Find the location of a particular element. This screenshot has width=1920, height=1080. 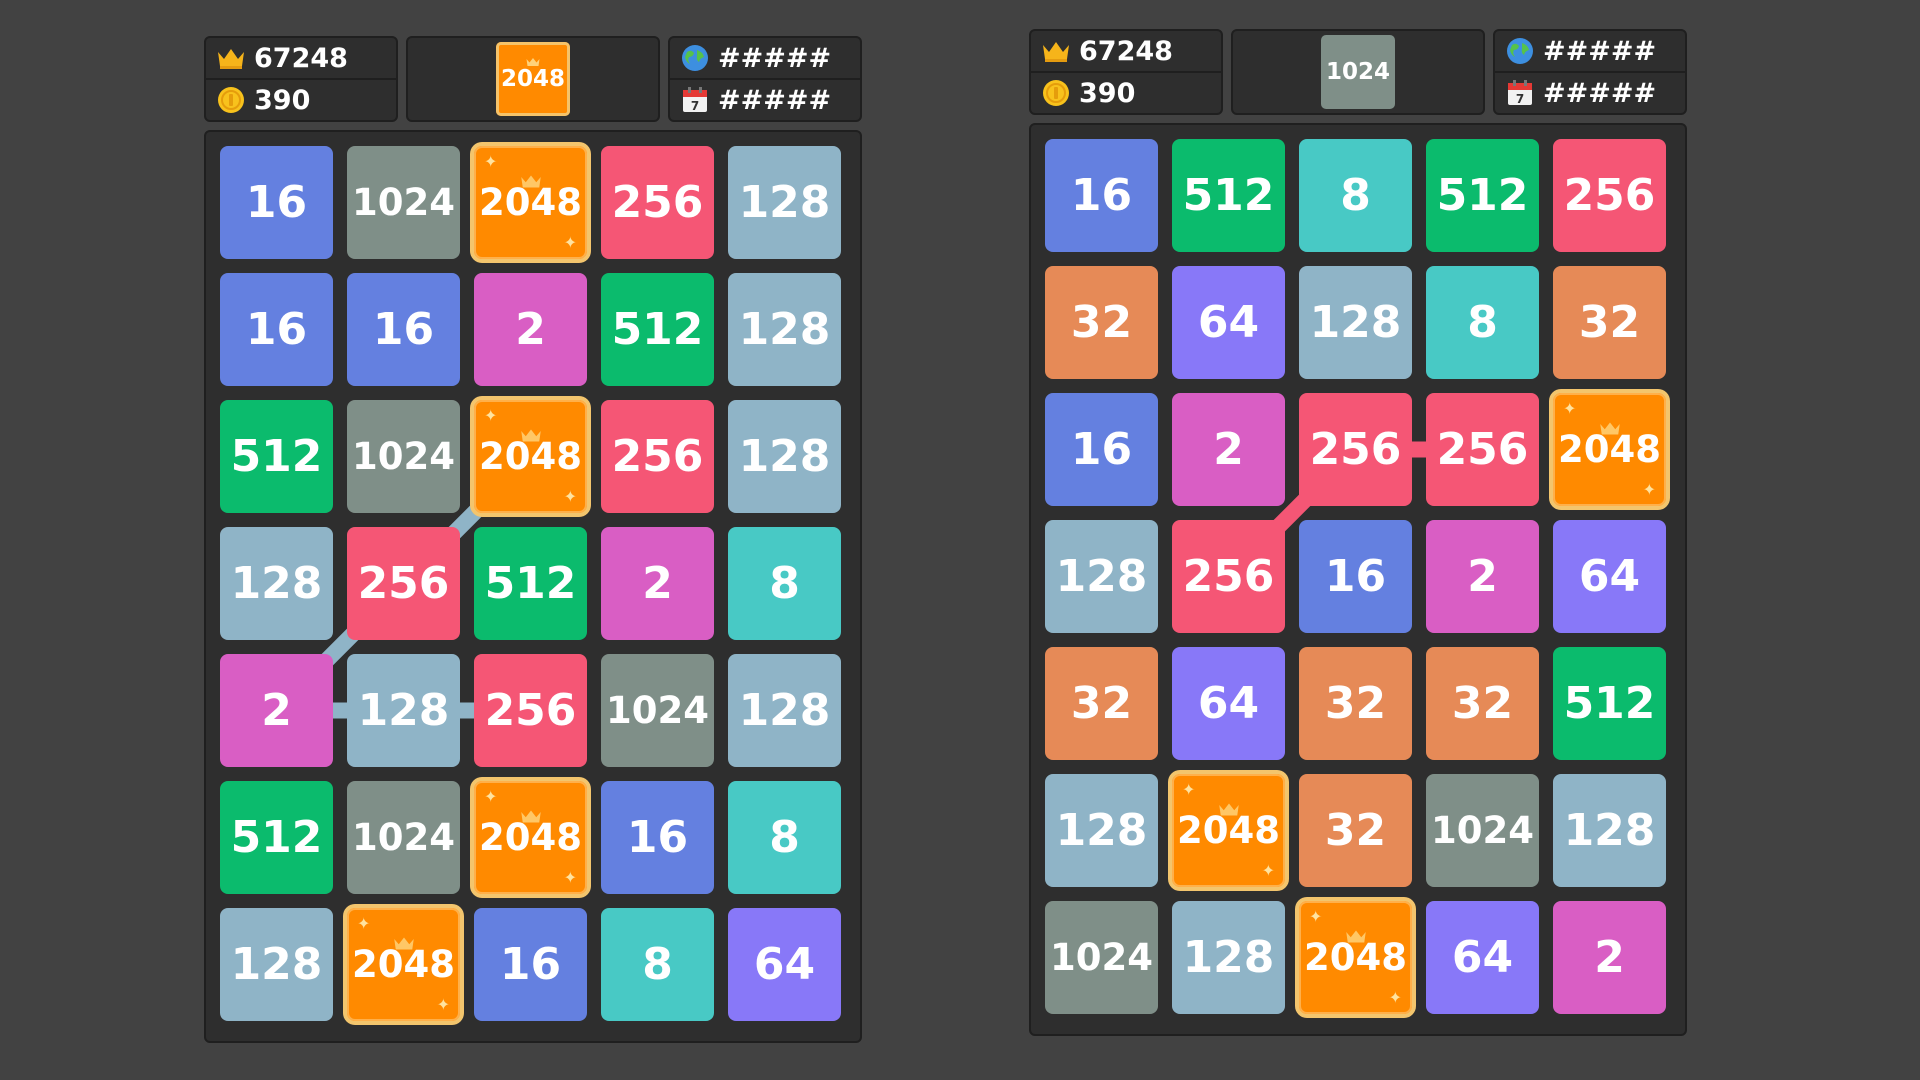

tile-value: 64 is located at coordinates (784, 964).